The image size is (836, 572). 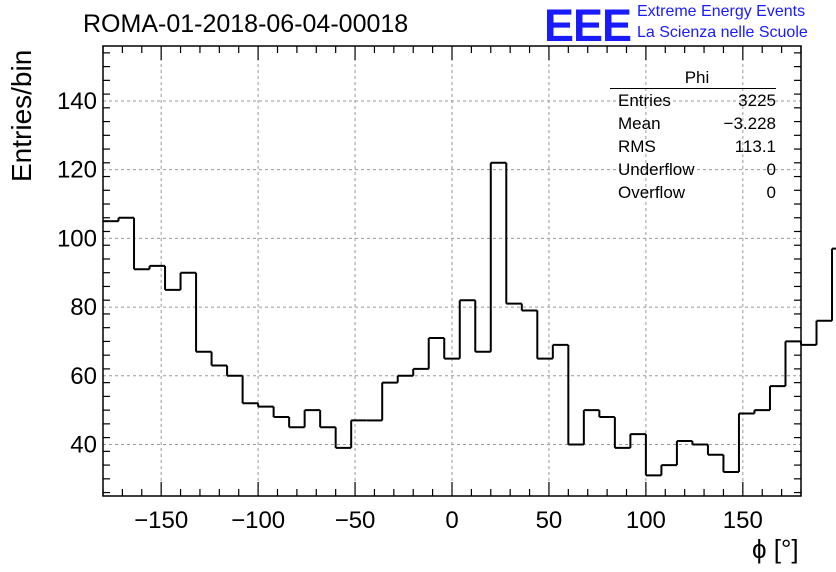 What do you see at coordinates (77, 170) in the screenshot?
I see `y-tick-label: 120` at bounding box center [77, 170].